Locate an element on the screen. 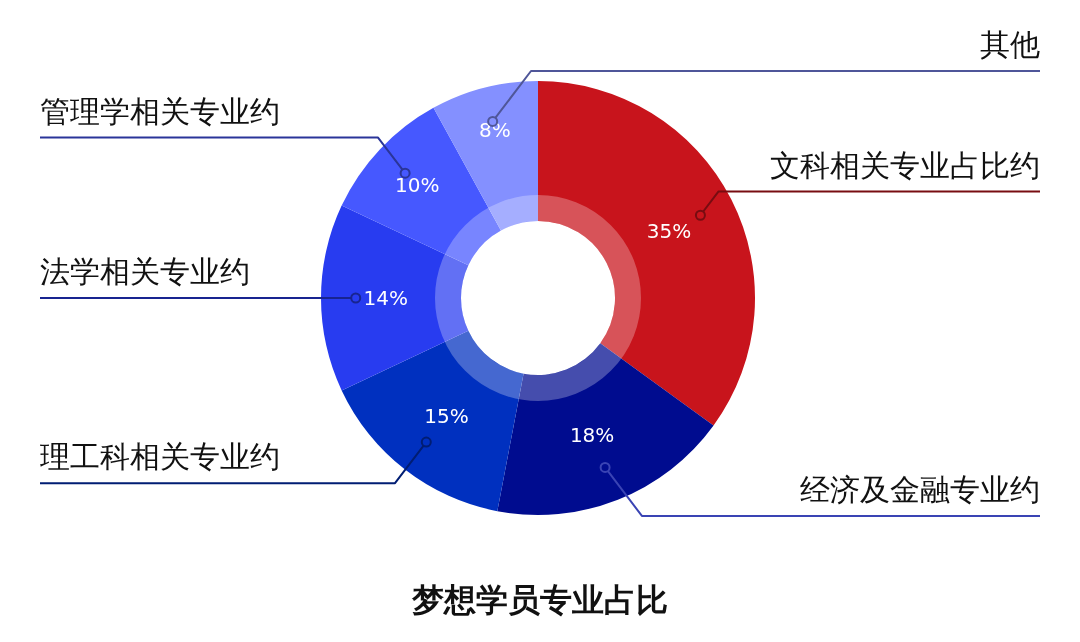 This screenshot has height=642, width=1080. data-label: 8% is located at coordinates (494, 129).